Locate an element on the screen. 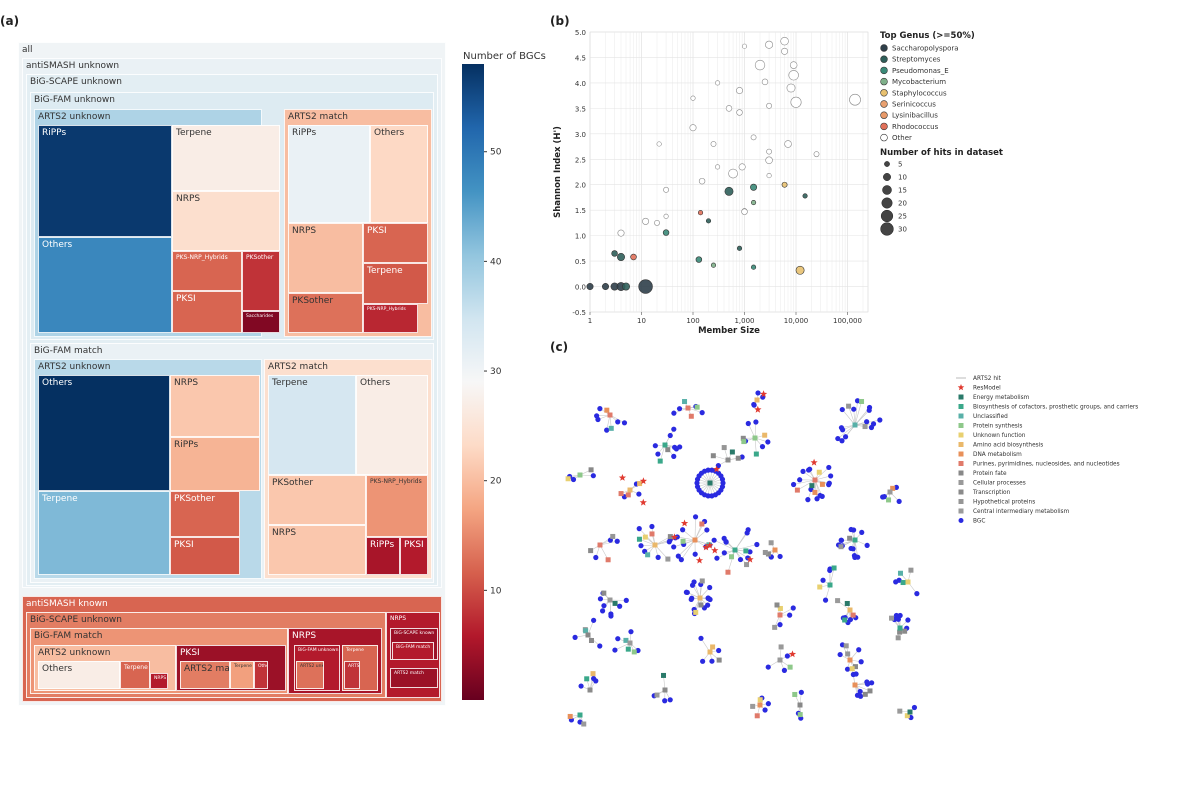 The height and width of the screenshot is (800, 1200). treemap-cell-label: PKSI is located at coordinates (414, 545).